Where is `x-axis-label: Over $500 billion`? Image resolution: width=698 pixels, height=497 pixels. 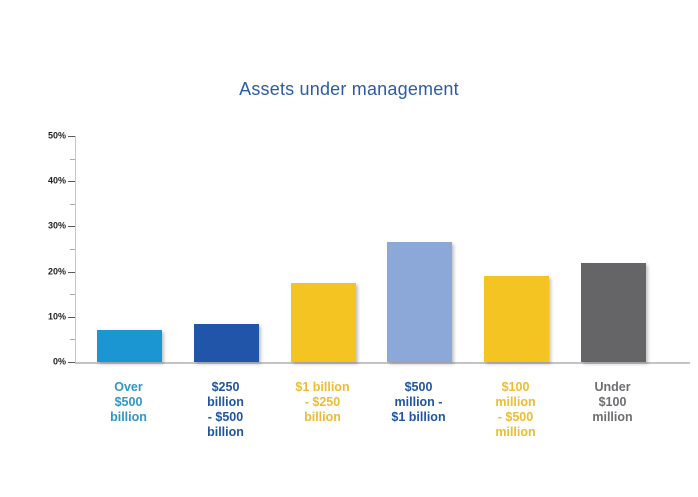
x-axis-label: Over $500 billion is located at coordinates (128, 402).